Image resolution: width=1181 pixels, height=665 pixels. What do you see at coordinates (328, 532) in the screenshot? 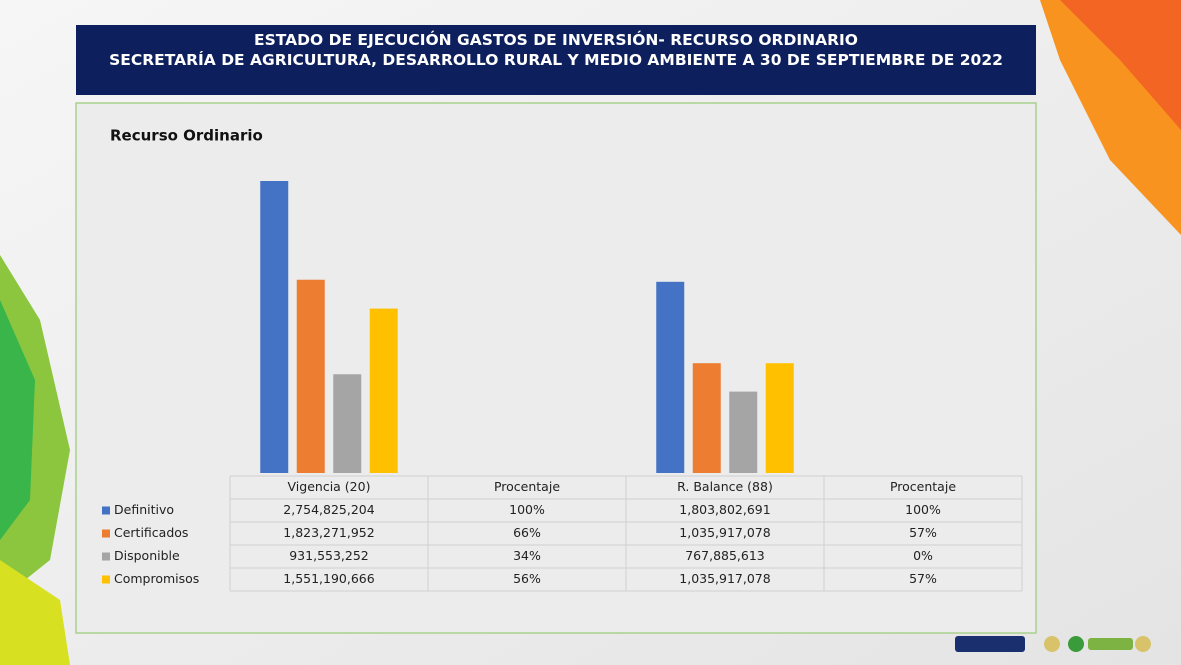
I see `value-label: 1,823,271,952` at bounding box center [328, 532].